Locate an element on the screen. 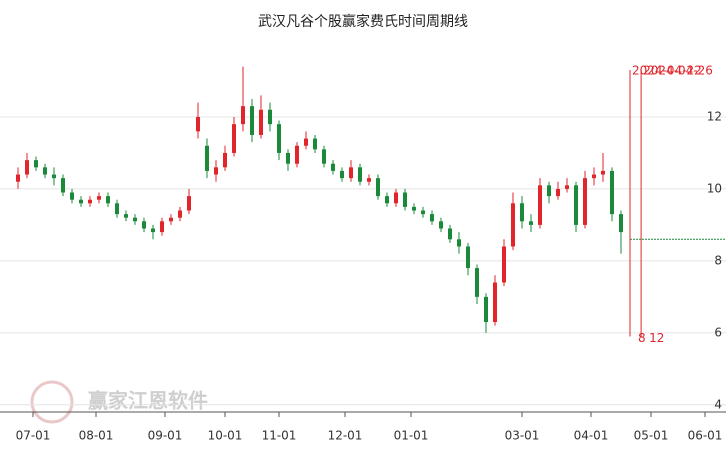  watermark: 赢家江恩软件 is located at coordinates (148, 401).